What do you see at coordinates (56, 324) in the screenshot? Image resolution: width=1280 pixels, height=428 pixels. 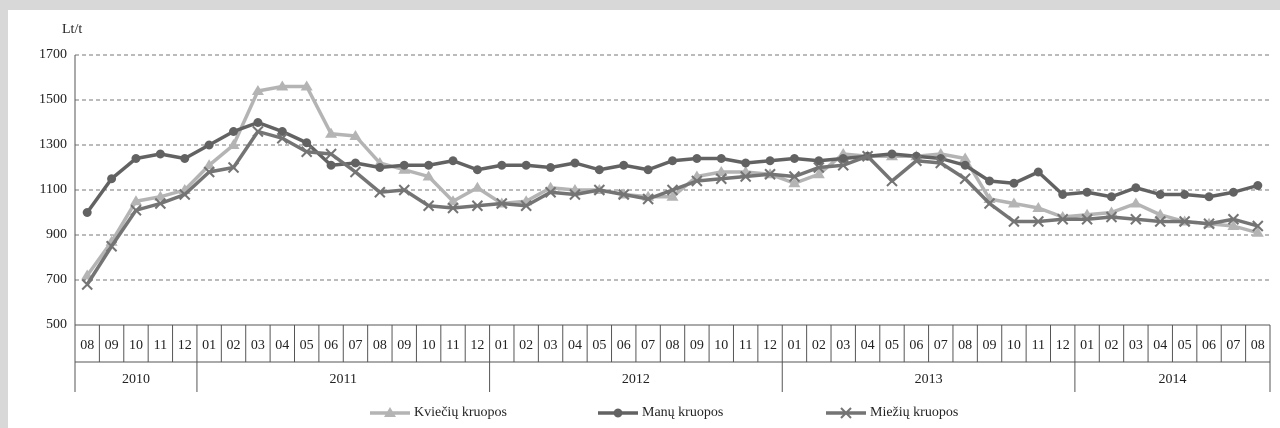 I see `y-tick-label: 500` at bounding box center [56, 324].